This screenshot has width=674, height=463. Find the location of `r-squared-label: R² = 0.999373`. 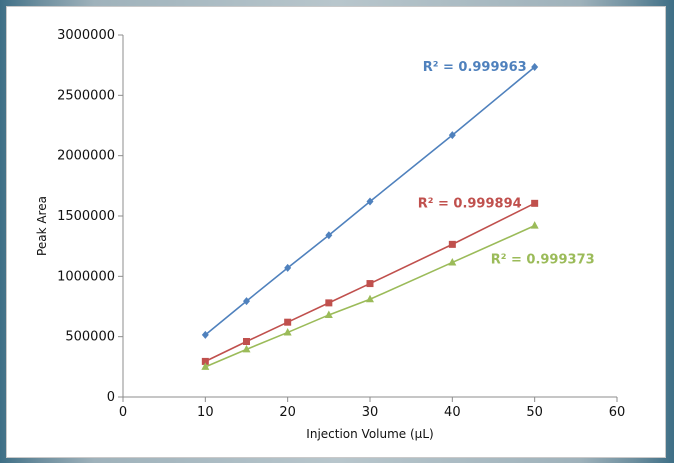

r-squared-label: R² = 0.999373 is located at coordinates (543, 260).